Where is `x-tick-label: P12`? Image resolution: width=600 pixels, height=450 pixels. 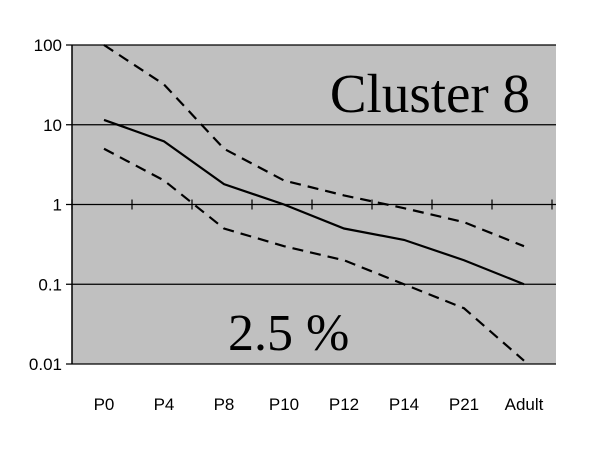 x-tick-label: P12 is located at coordinates (344, 404).